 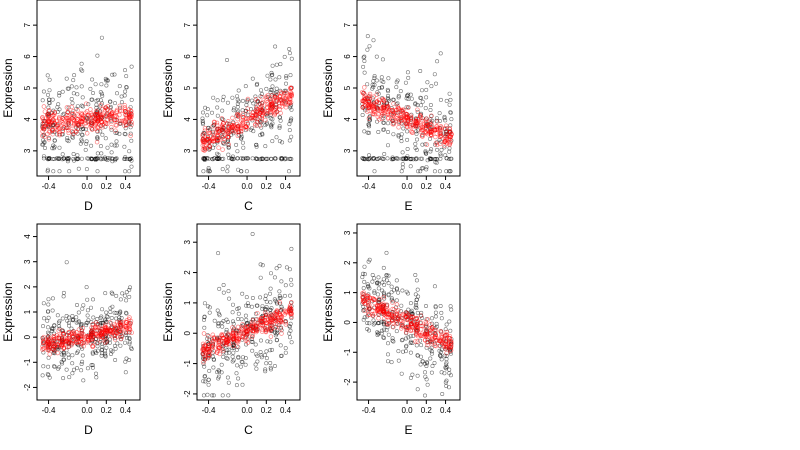 I want to click on y-tick-label: 3, so click(x=347, y=150).